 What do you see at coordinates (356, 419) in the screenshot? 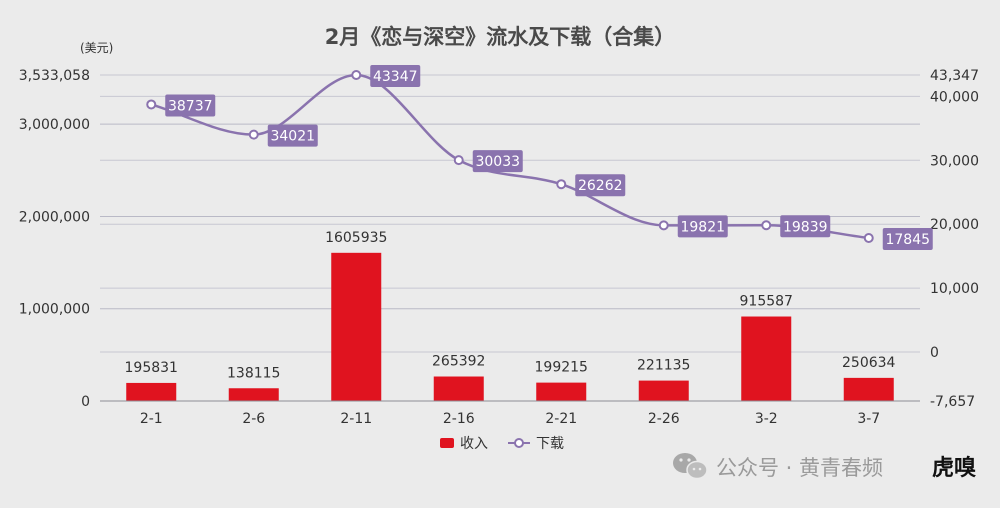
I see `x-tick-label: 2-11` at bounding box center [356, 419].